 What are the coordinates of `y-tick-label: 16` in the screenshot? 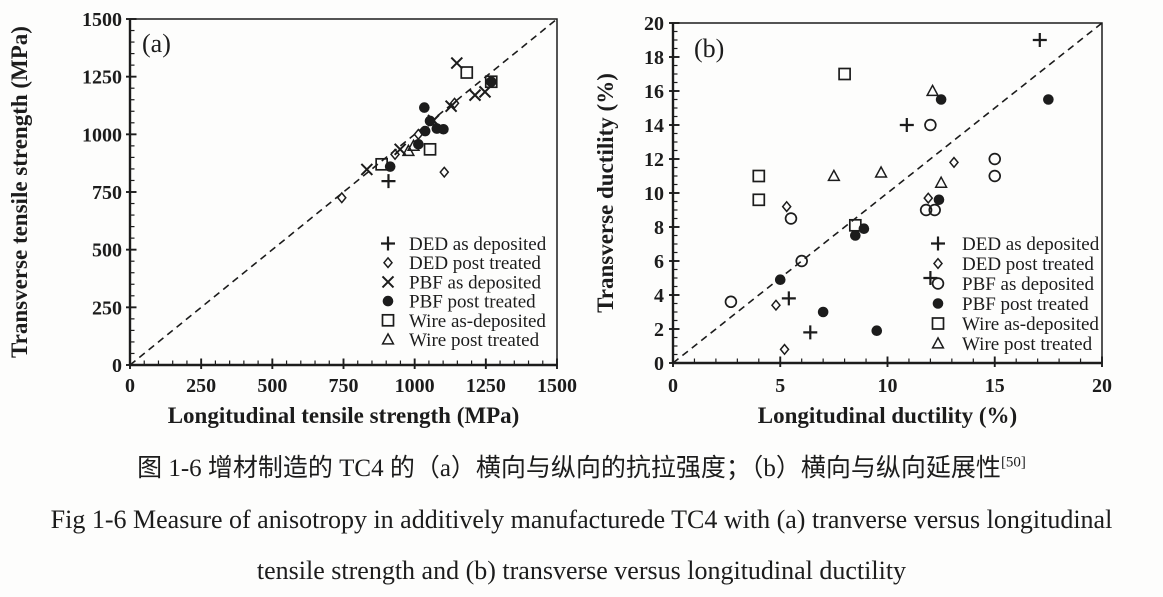 It's located at (654, 92).